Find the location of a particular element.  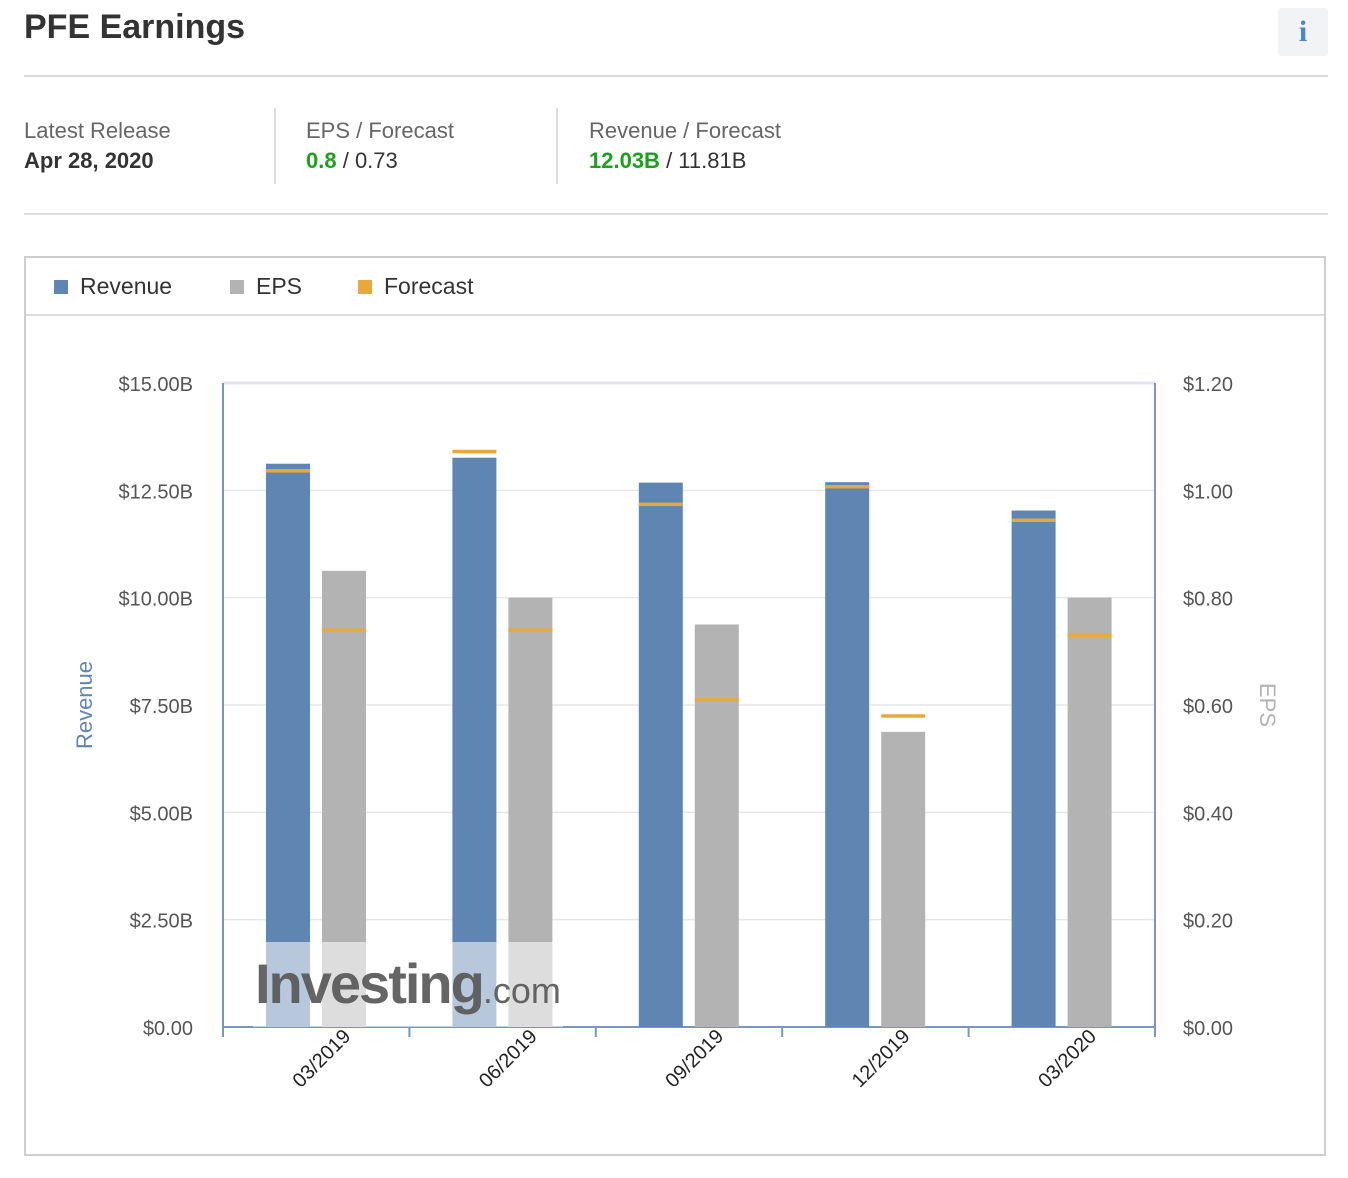

legend-item-forecast: Forecast is located at coordinates (415, 286).